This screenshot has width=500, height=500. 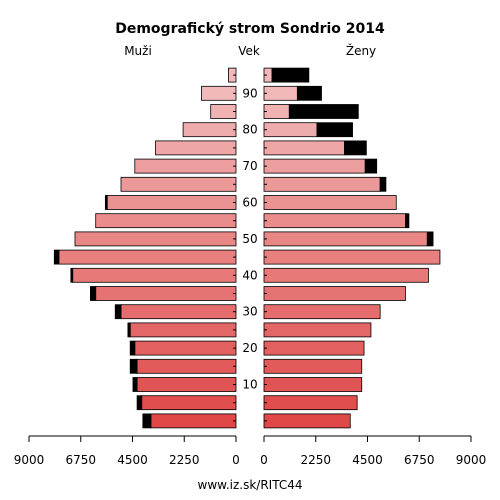 What do you see at coordinates (250, 248) in the screenshot?
I see `age-axis: 10 20 30 40 50 60 70 80 90` at bounding box center [250, 248].